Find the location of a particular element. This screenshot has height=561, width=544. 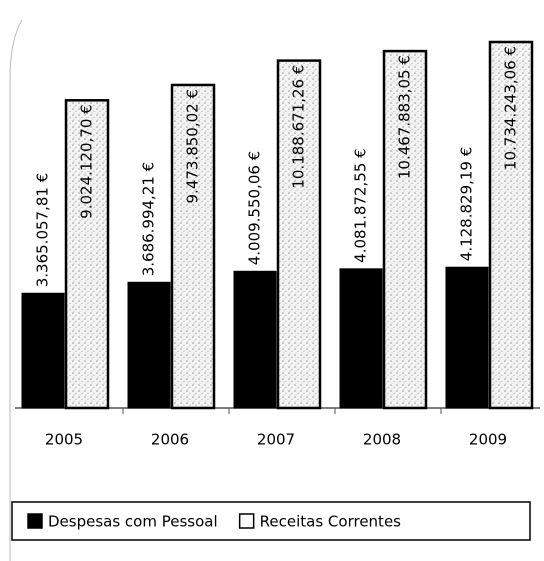

value-label: 10.188.671,26 € is located at coordinates (299, 127).